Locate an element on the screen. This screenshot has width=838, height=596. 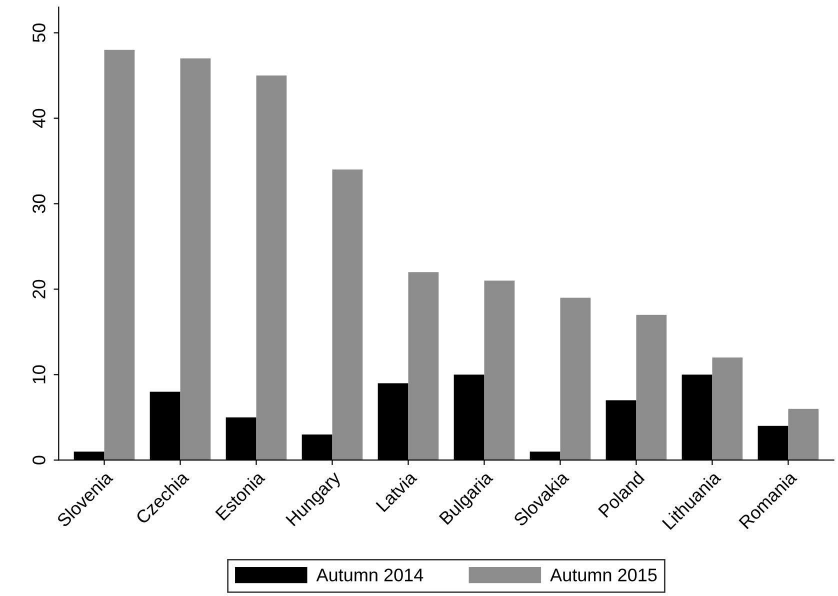
y-tick-label: 50 is located at coordinates (39, 32).